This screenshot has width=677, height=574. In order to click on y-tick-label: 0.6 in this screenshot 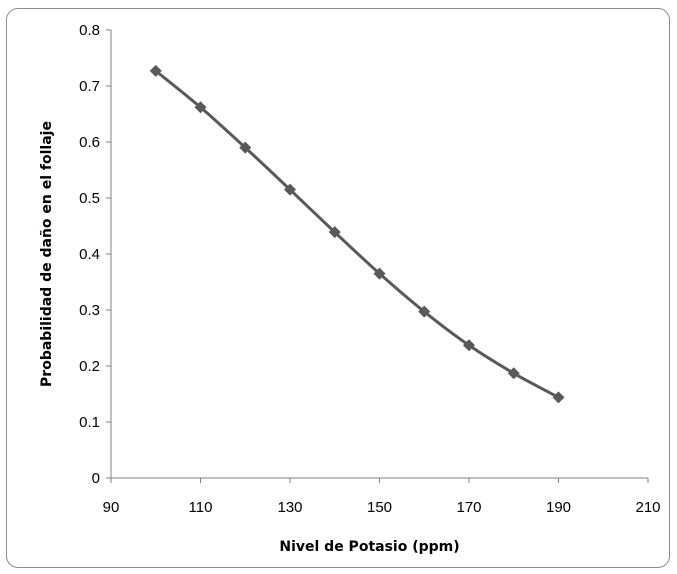, I will do `click(89, 142)`.